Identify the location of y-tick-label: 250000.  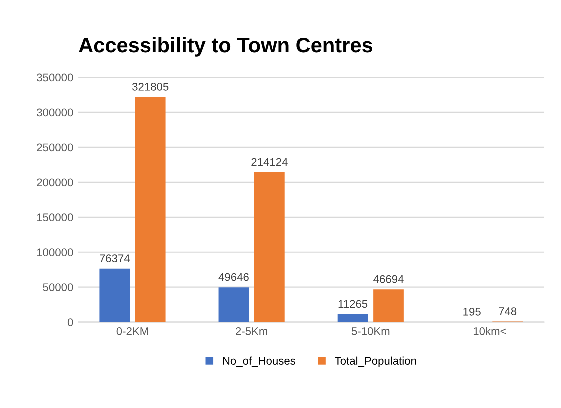
(55, 148).